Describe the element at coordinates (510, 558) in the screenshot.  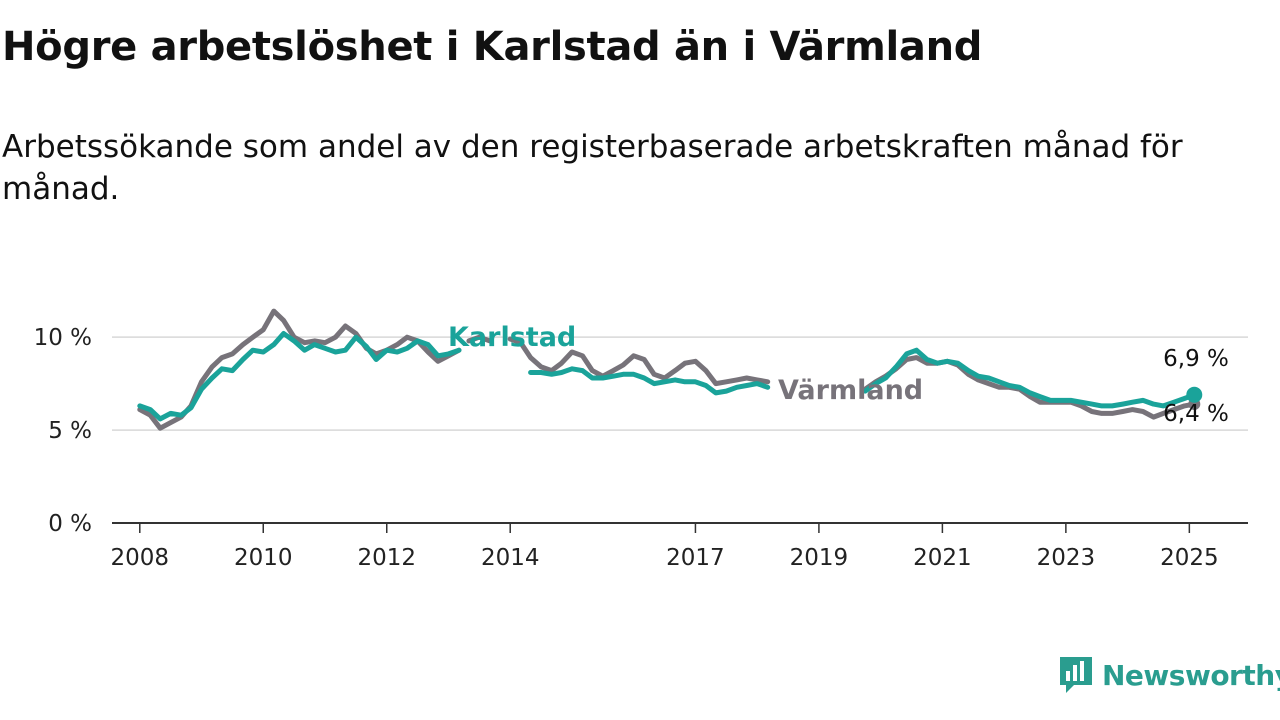
I see `x-tick-label: 2014` at that location.